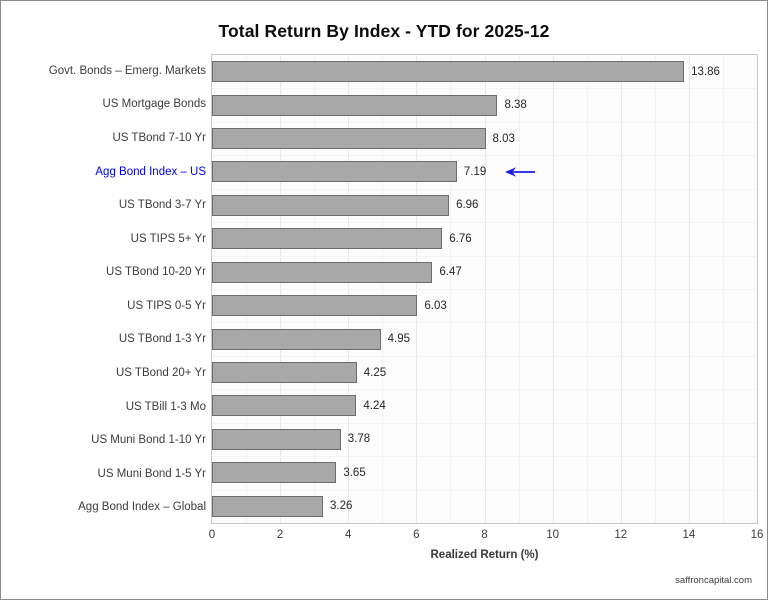 The width and height of the screenshot is (768, 600). I want to click on y-axis-label: US TBond 1-3 Yr, so click(162, 339).